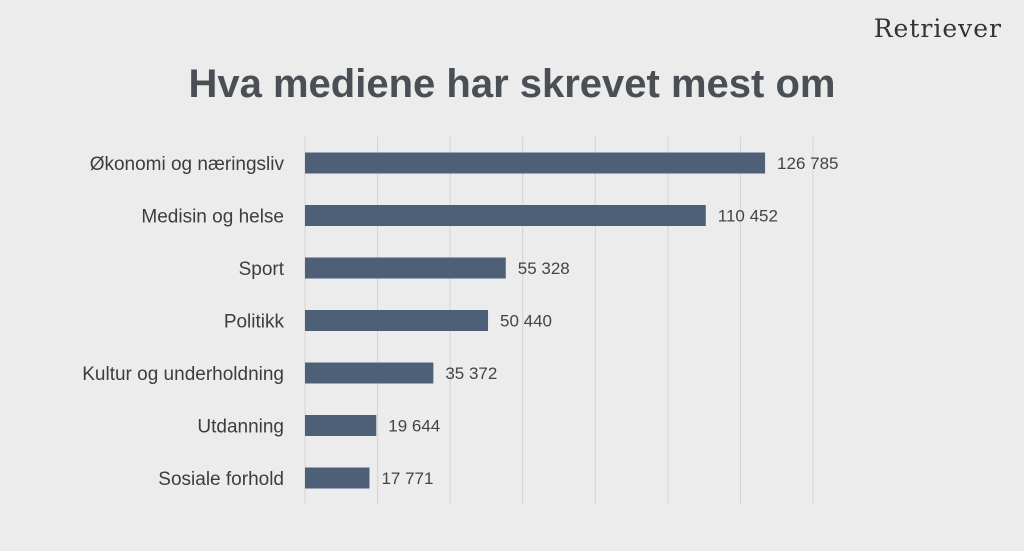  Describe the element at coordinates (471, 373) in the screenshot. I see `value-label: 35 372` at that location.